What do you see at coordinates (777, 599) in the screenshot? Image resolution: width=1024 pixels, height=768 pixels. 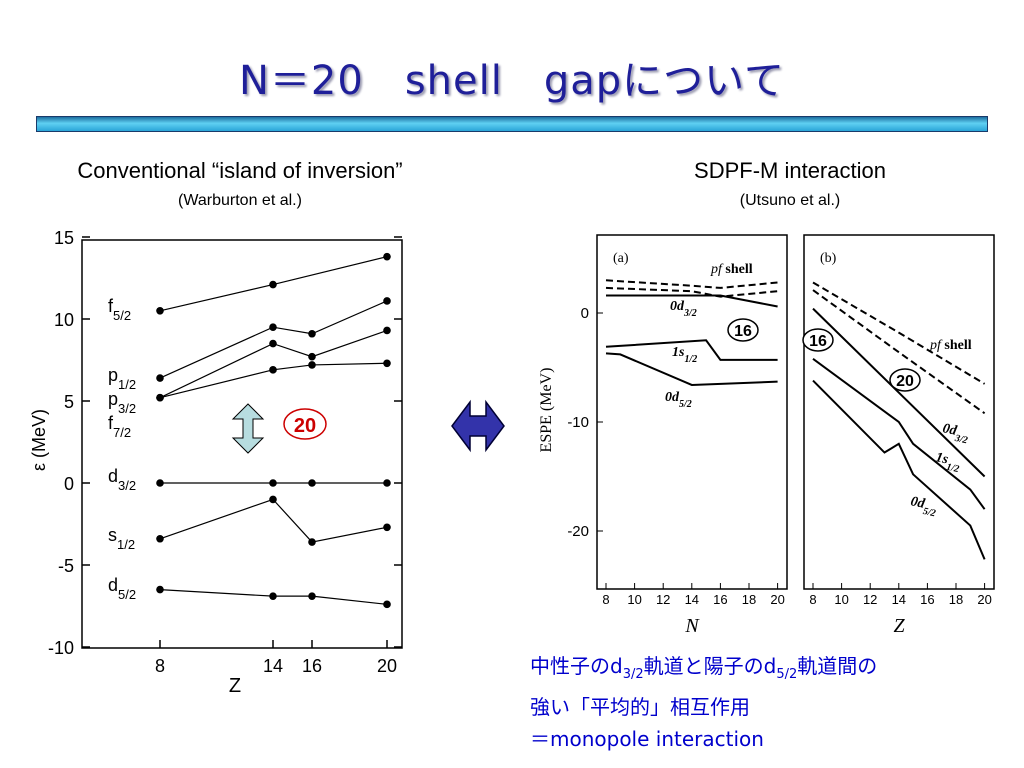 I see `x-tick-label: 20` at bounding box center [777, 599].